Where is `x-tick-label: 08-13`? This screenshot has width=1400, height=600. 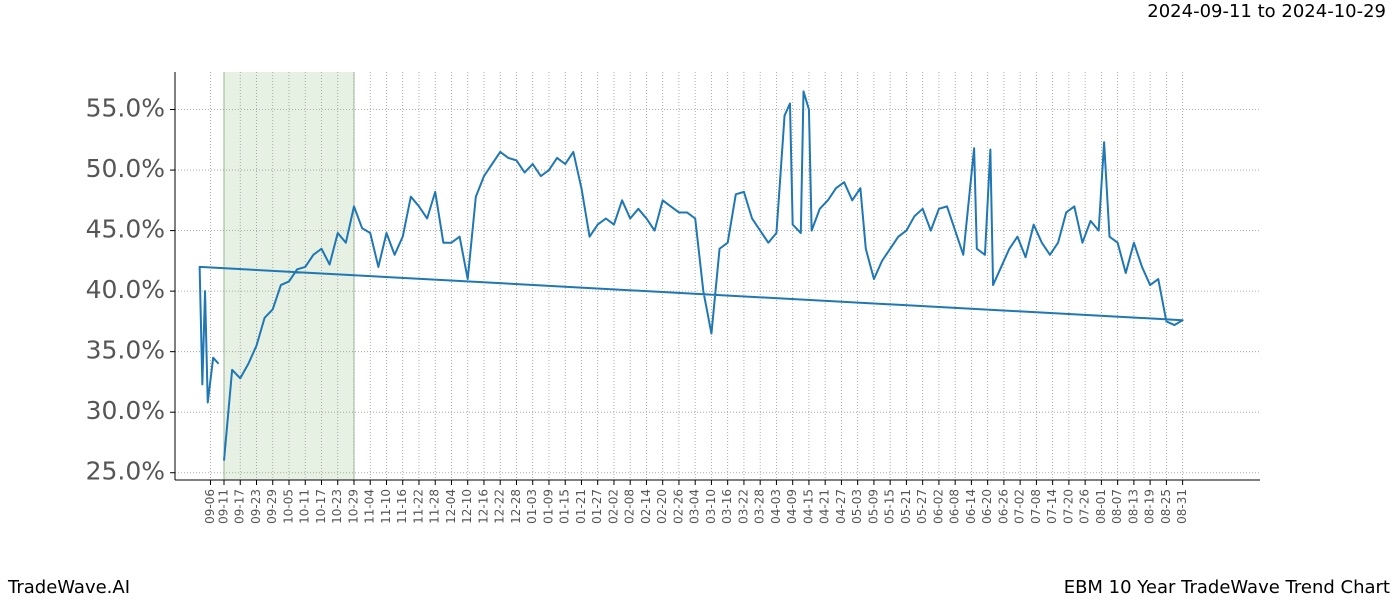 x-tick-label: 08-13 is located at coordinates (1133, 506).